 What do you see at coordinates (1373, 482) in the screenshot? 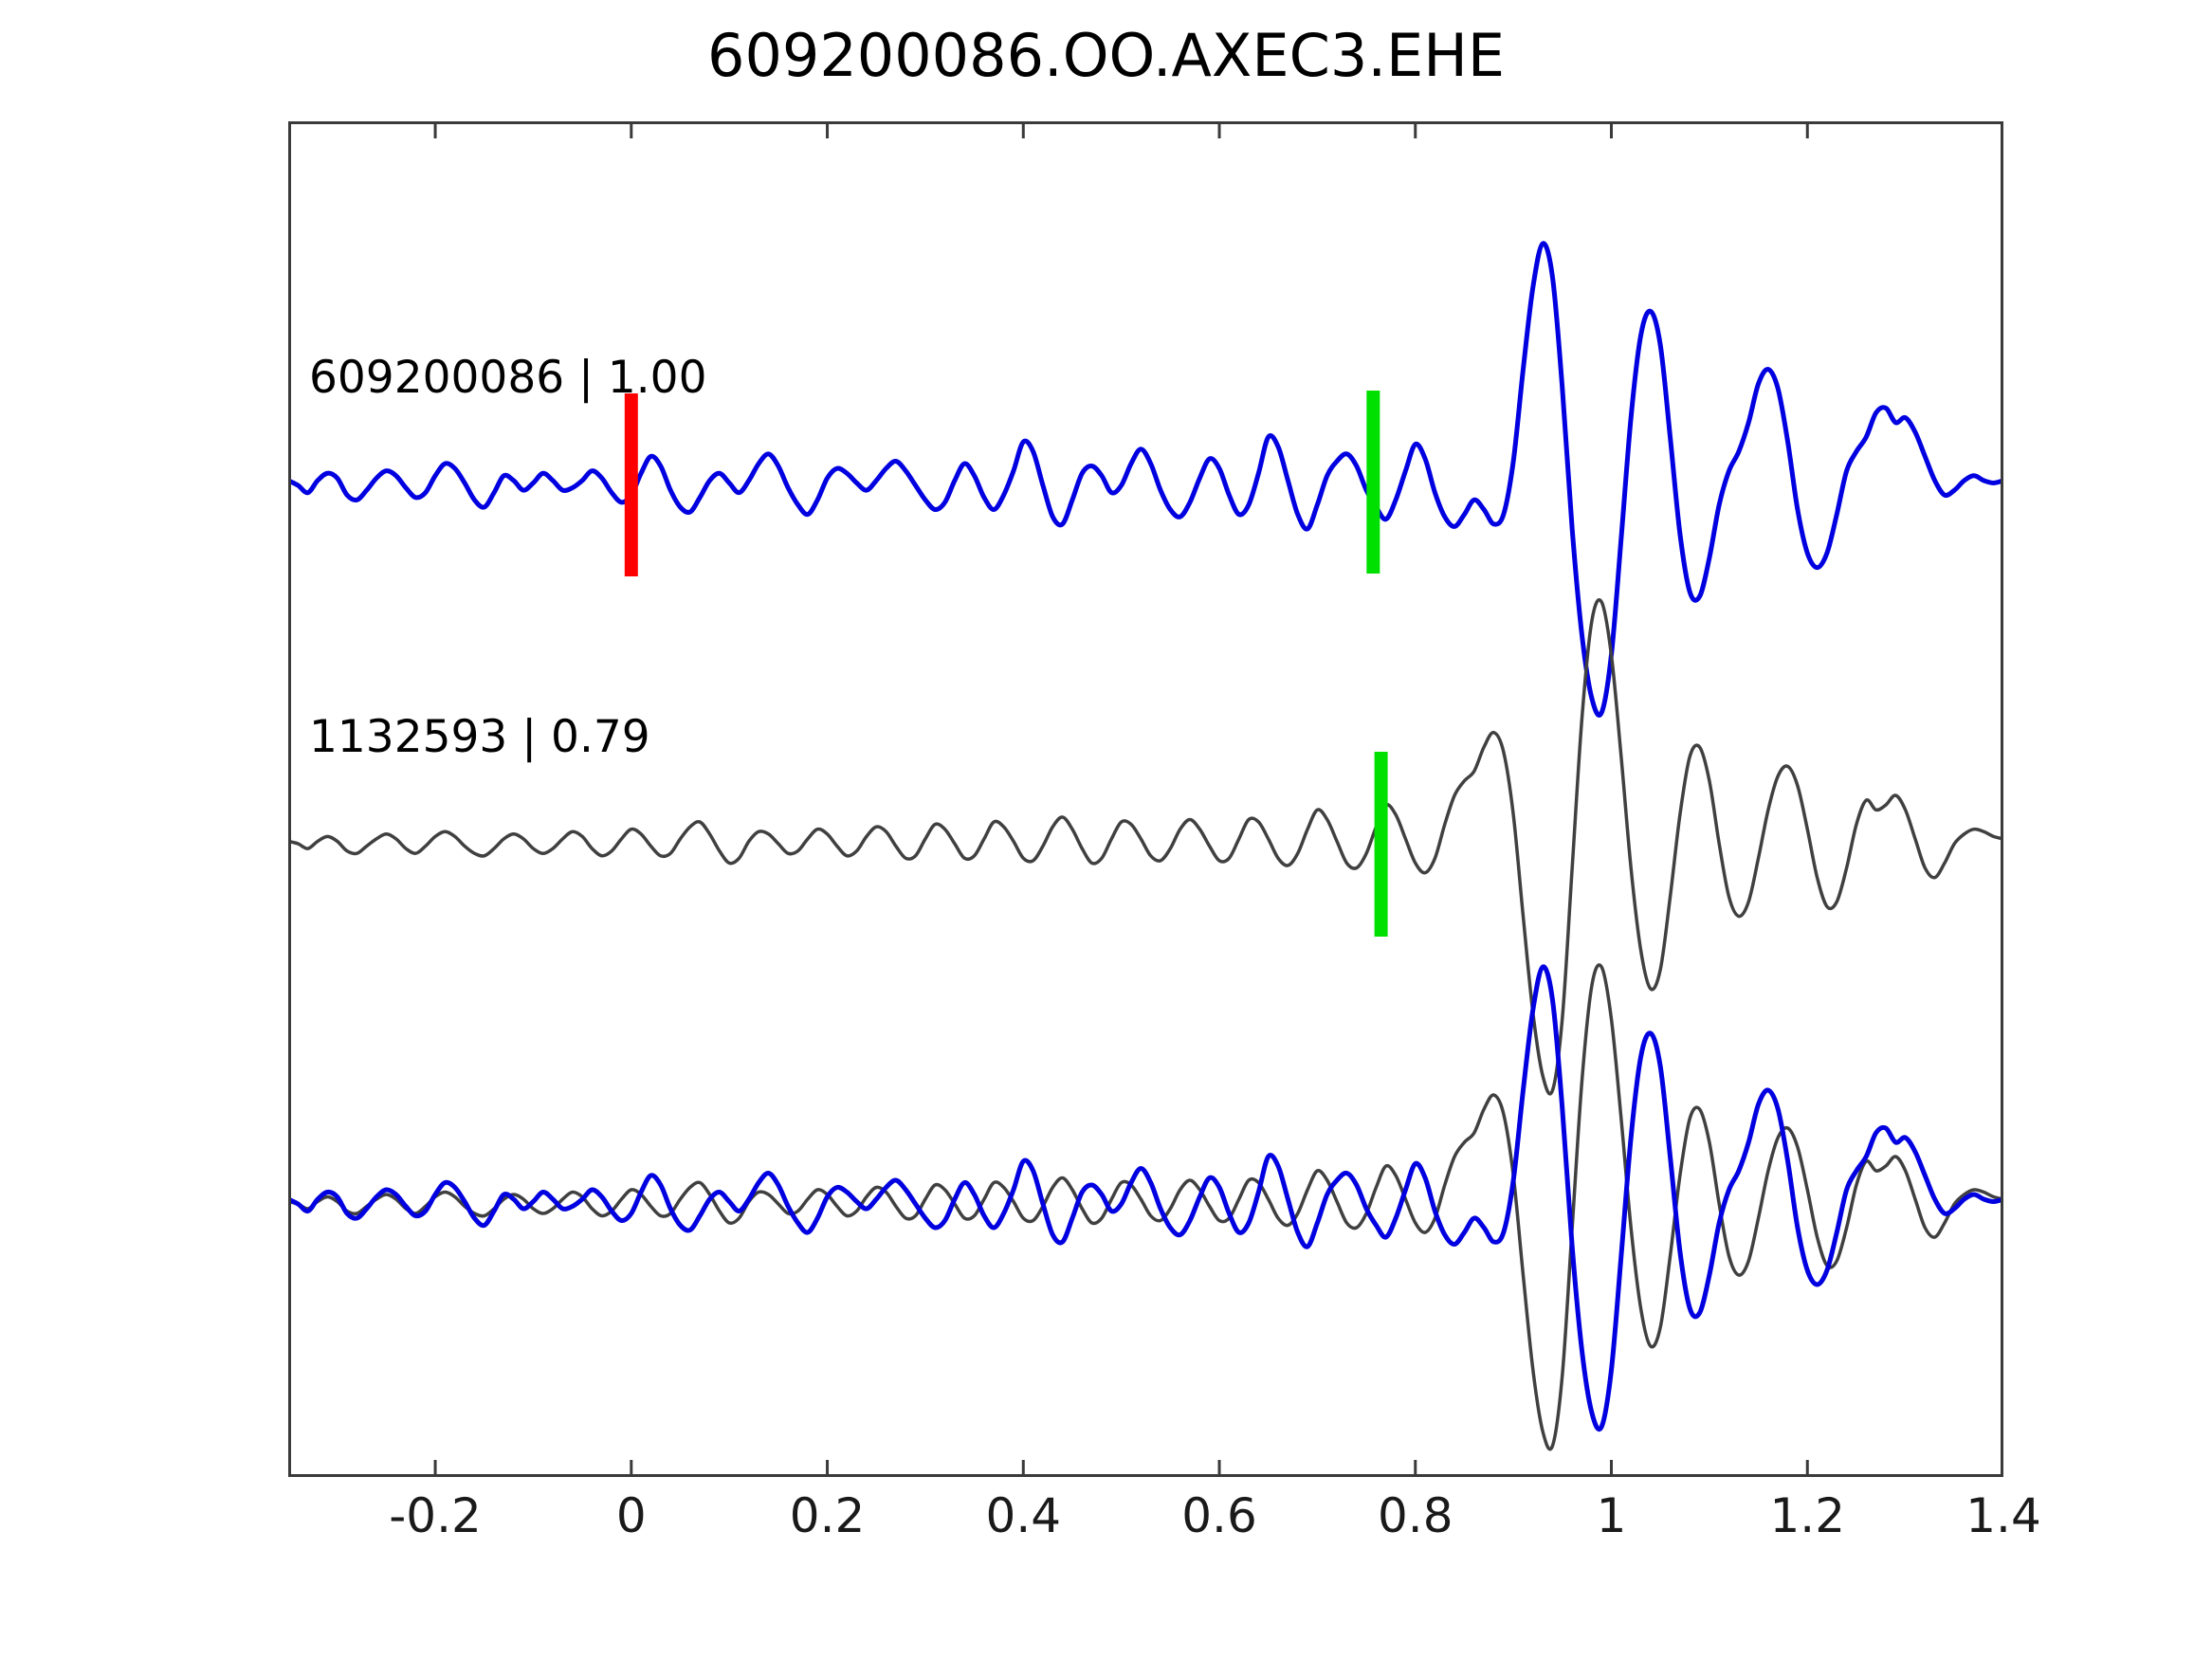
I see `predicted-pick-marker-top` at bounding box center [1373, 482].